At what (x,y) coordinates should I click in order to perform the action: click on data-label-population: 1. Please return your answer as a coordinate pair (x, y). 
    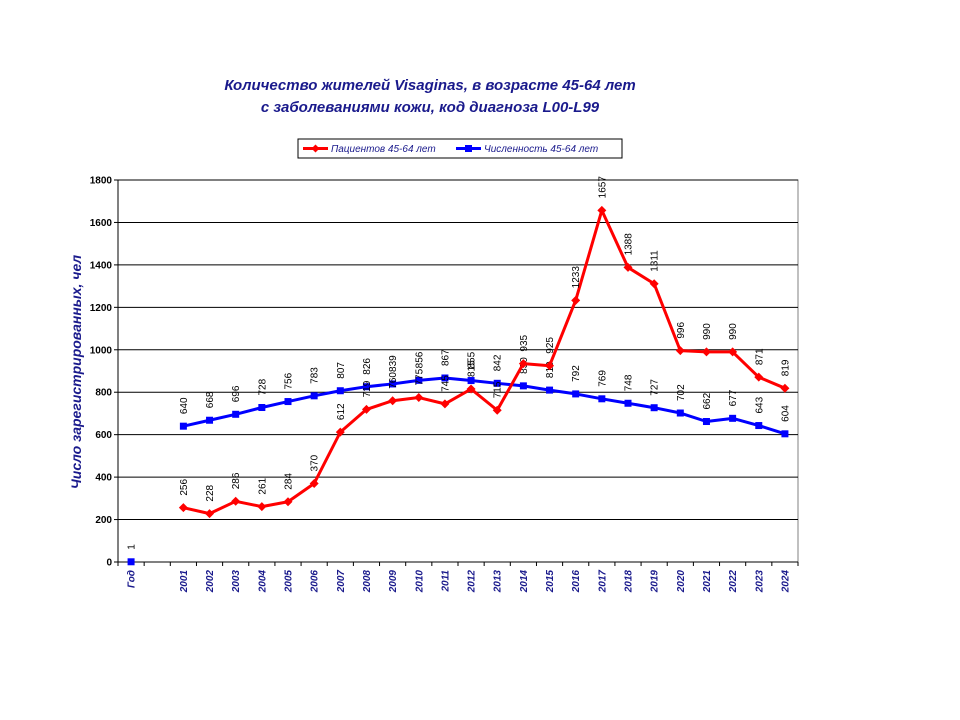
    Looking at the image, I should click on (132, 547).